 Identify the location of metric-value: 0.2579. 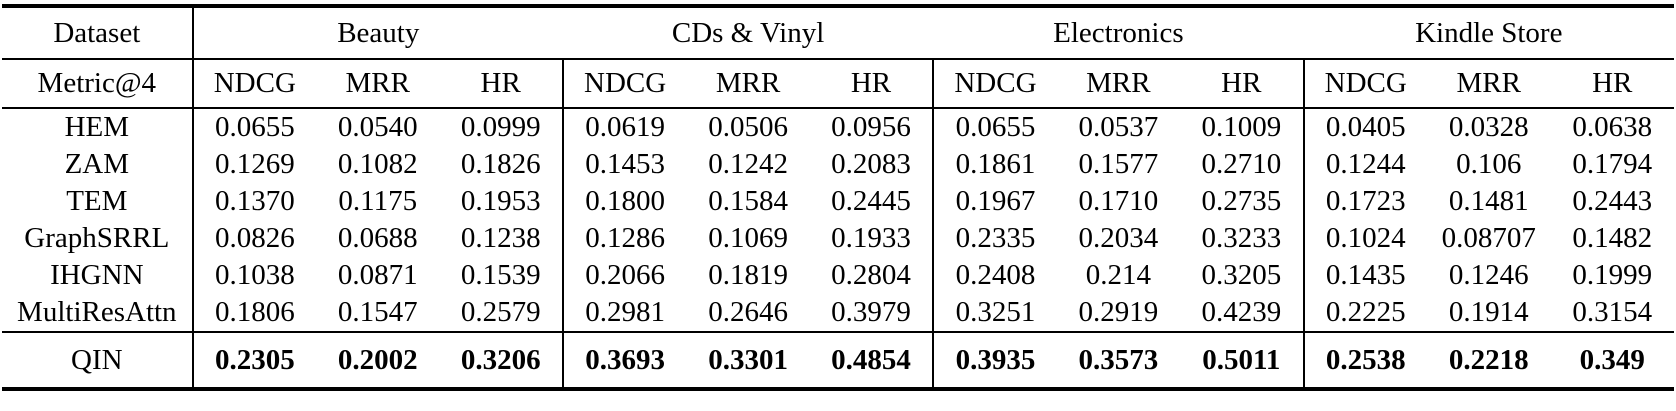
(500, 312).